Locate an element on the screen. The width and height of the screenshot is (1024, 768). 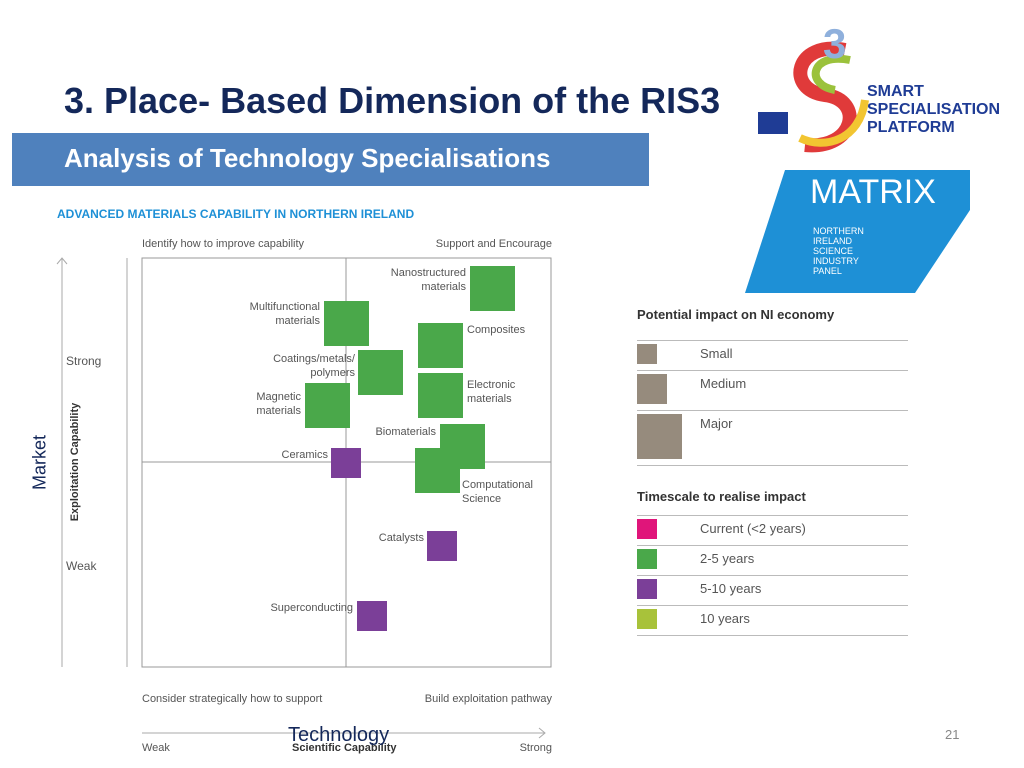
matrix-text: PANEL is located at coordinates (827, 271).